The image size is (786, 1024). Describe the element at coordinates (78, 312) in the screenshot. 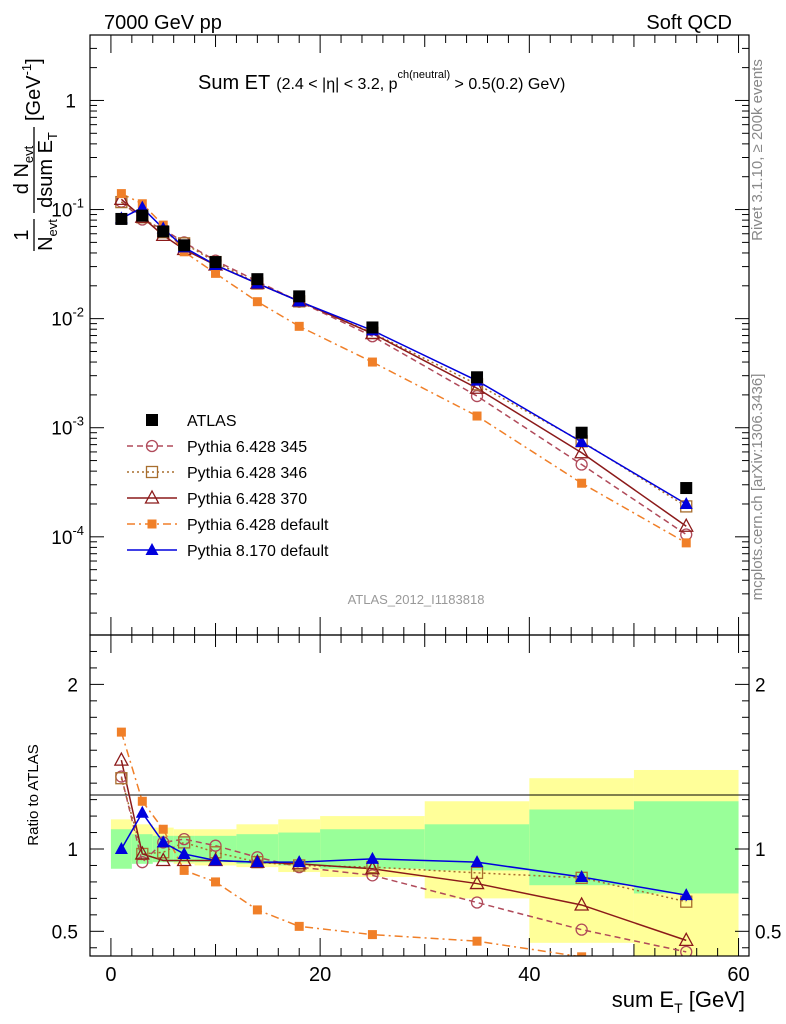

I see `tick-exponent: -2` at that location.